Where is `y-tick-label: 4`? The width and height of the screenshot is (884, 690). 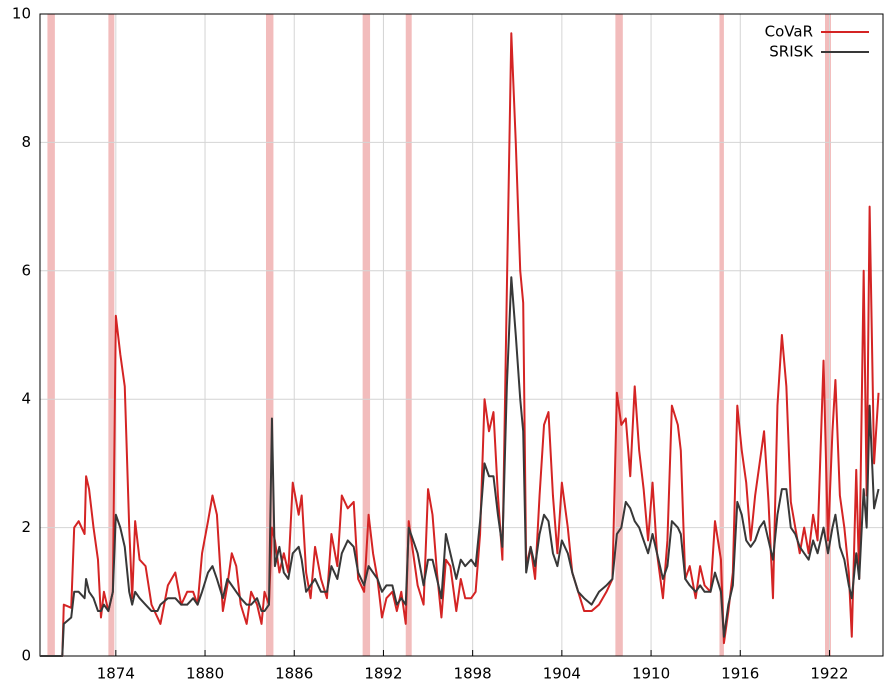 y-tick-label: 4 is located at coordinates (26, 399).